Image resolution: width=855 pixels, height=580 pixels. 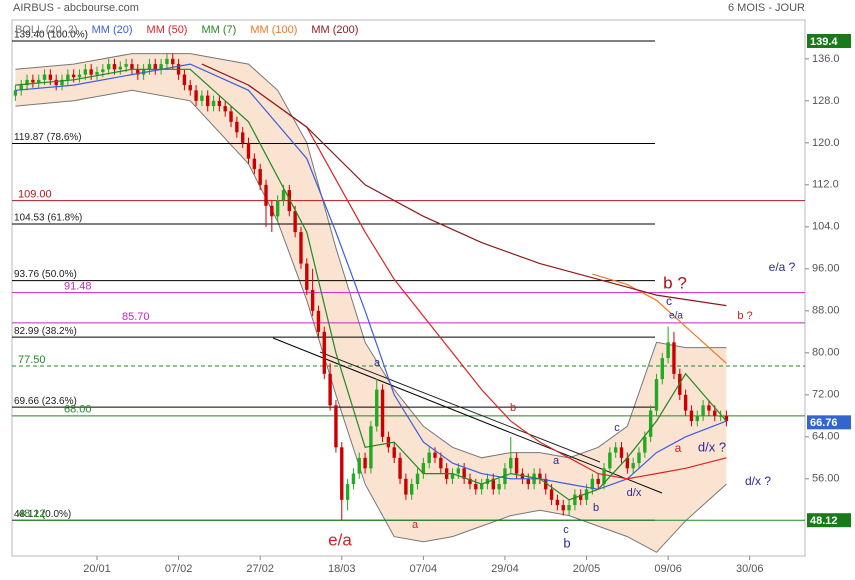 I want to click on legend-entry: MM (20), so click(x=112, y=30).